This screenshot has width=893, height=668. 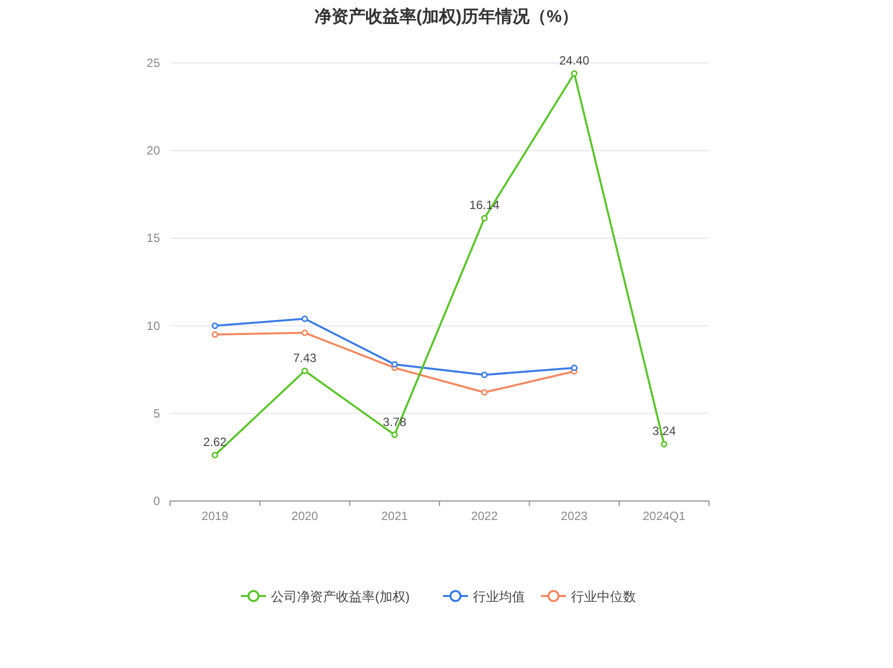 I want to click on data-label: 24.40, so click(x=574, y=61).